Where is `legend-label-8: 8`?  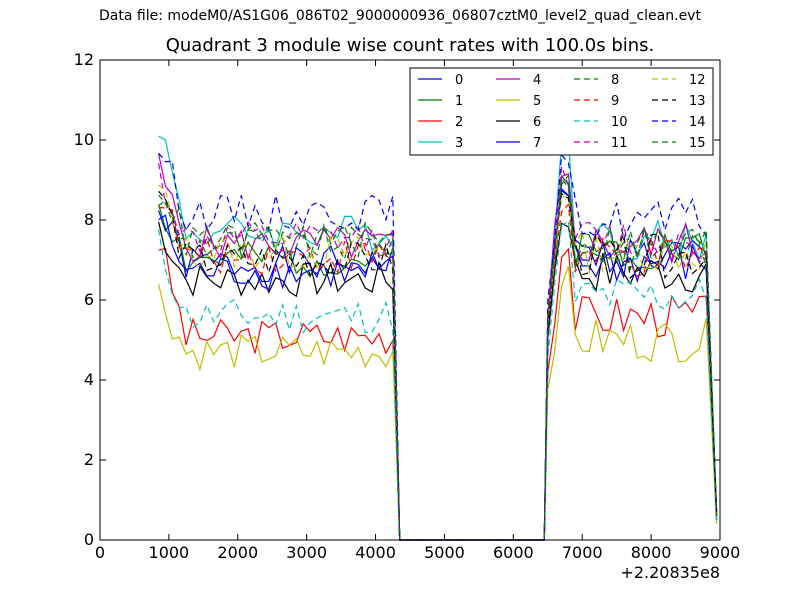
legend-label-8: 8 is located at coordinates (615, 80).